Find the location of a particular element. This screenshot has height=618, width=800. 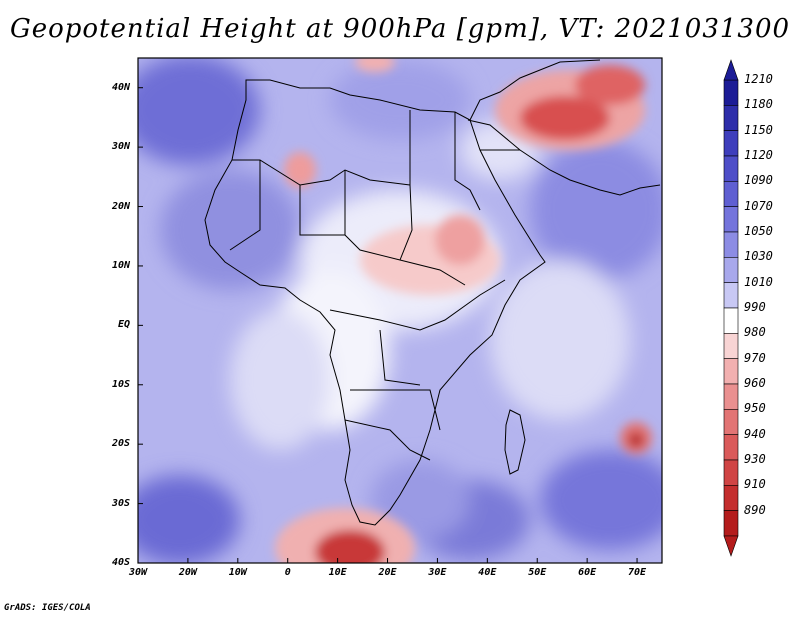

colorbar-level-label: 1150 is located at coordinates (758, 129).